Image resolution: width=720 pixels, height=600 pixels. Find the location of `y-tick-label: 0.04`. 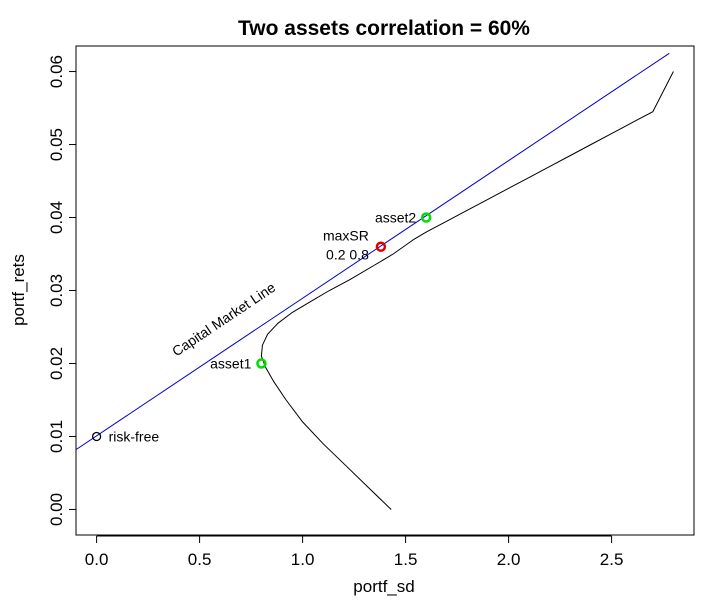

y-tick-label: 0.04 is located at coordinates (56, 217).